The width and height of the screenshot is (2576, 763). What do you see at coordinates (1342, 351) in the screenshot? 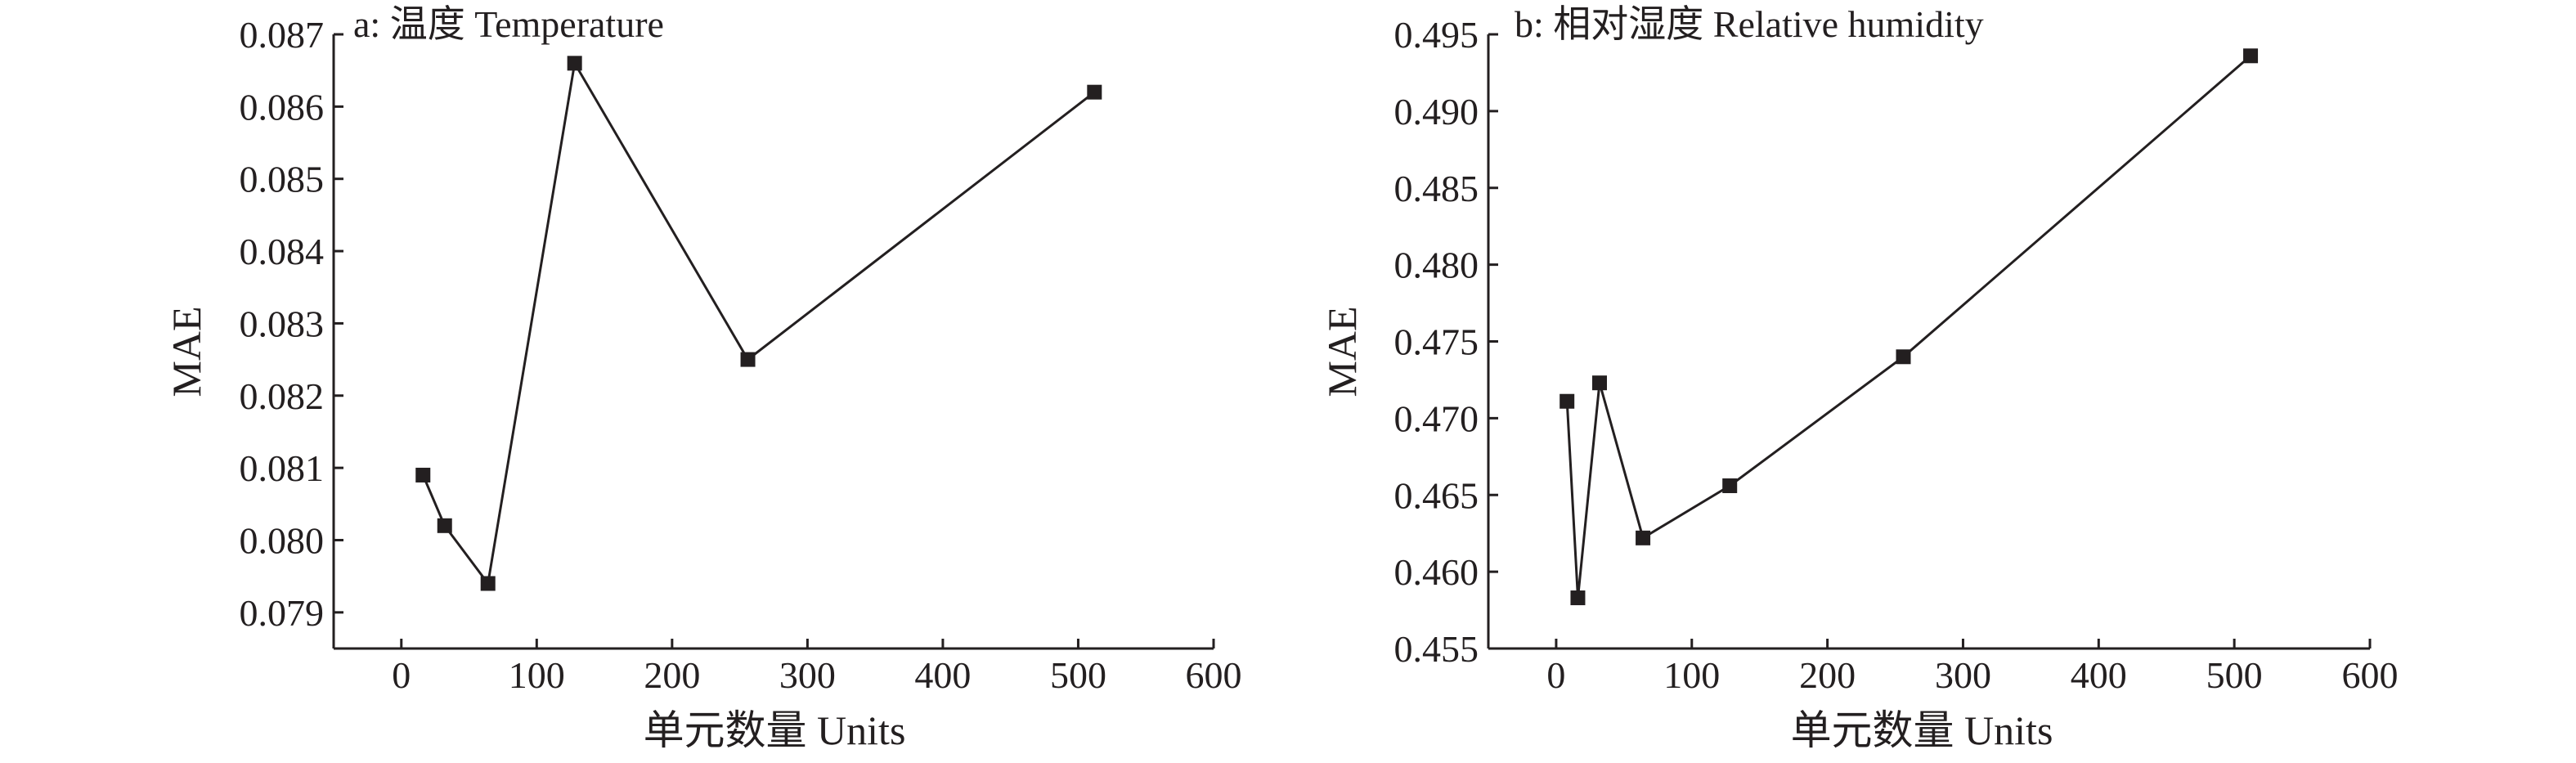
I see `panel-relative-humidity-y-axis-title: MAE` at bounding box center [1342, 351].